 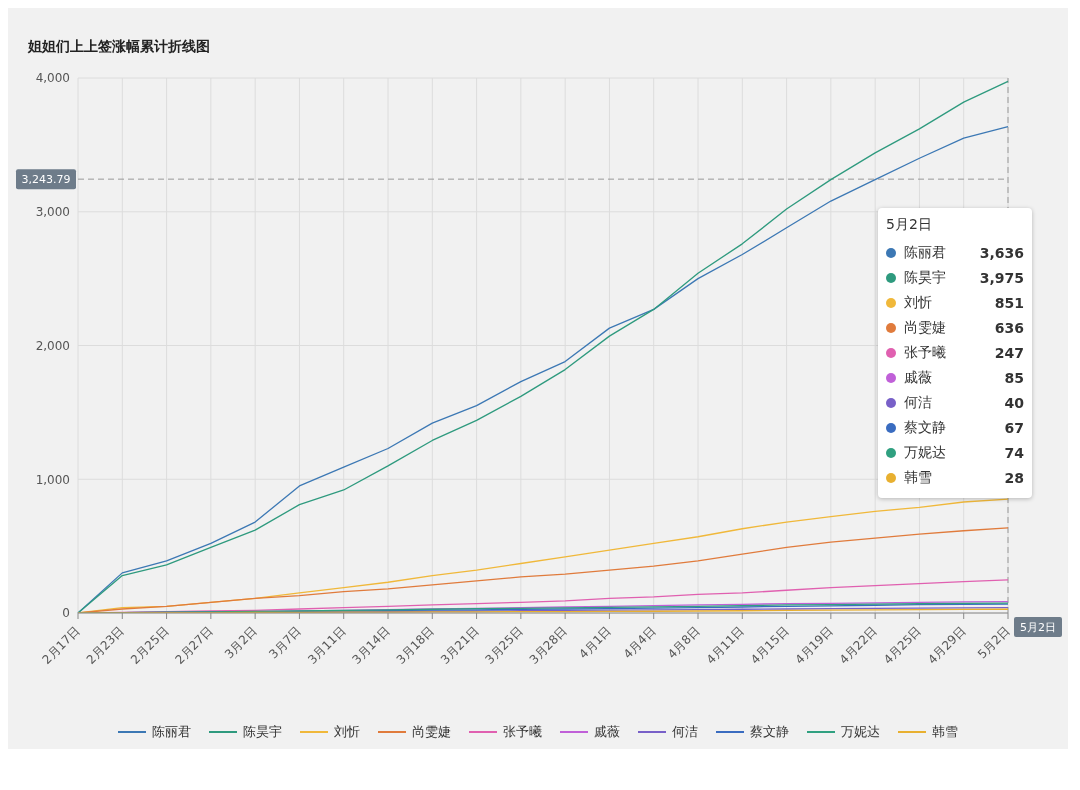 I want to click on y-tick-label: 1,000, so click(x=52, y=479).